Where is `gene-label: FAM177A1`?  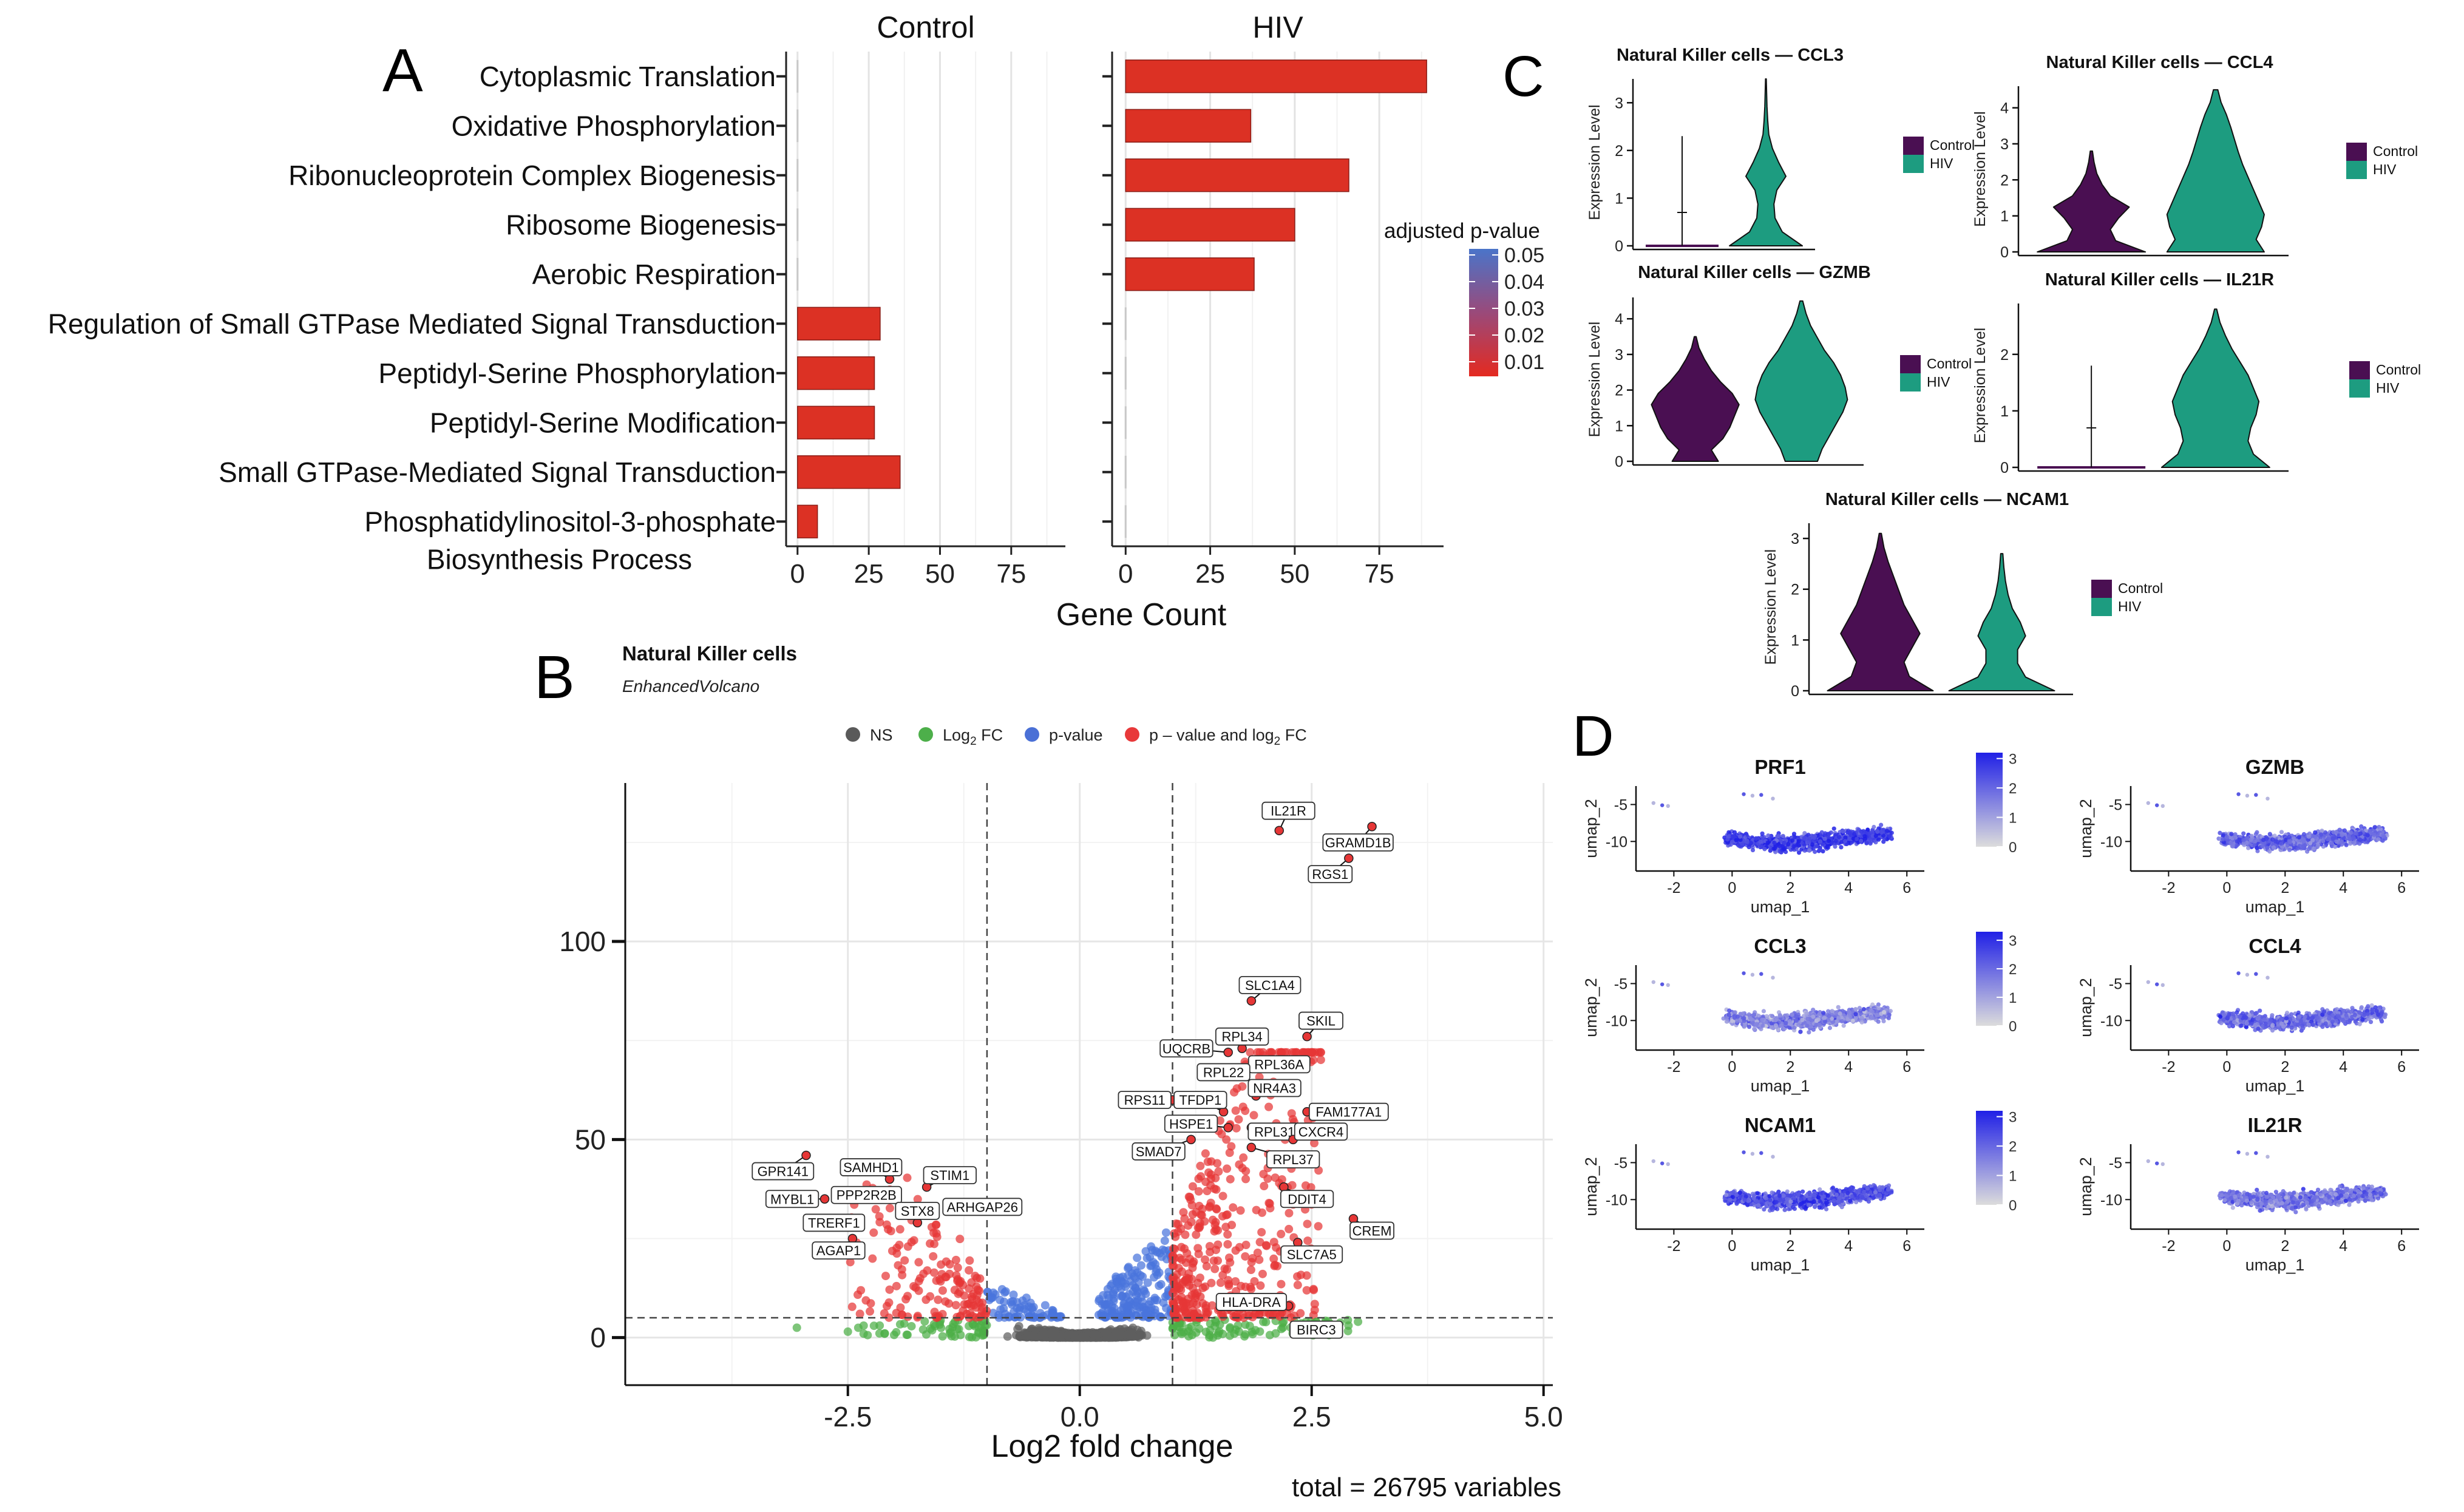 gene-label: FAM177A1 is located at coordinates (1348, 1112).